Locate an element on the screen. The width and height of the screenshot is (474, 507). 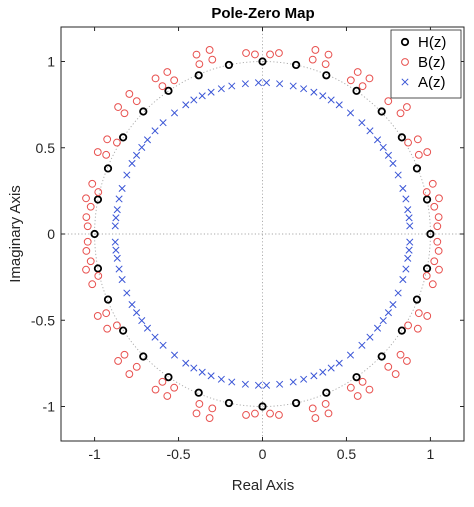
y-tick-label: 1 is located at coordinates (51, 62).